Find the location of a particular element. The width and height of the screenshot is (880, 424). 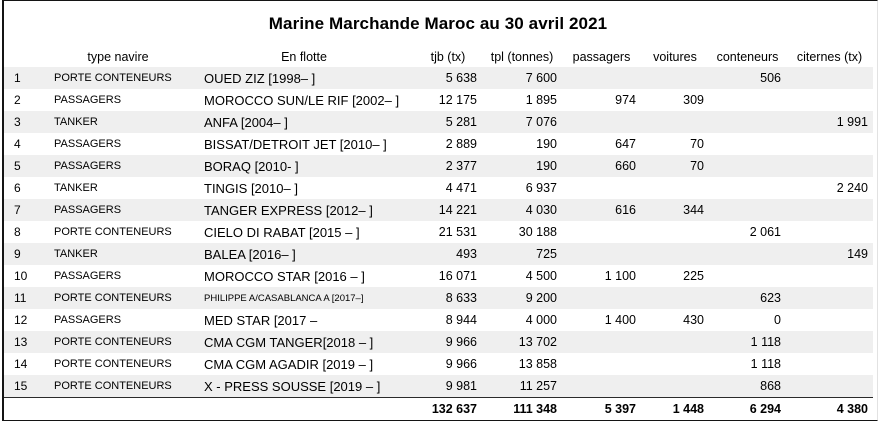

cell-passagers: 660 is located at coordinates (625, 166).